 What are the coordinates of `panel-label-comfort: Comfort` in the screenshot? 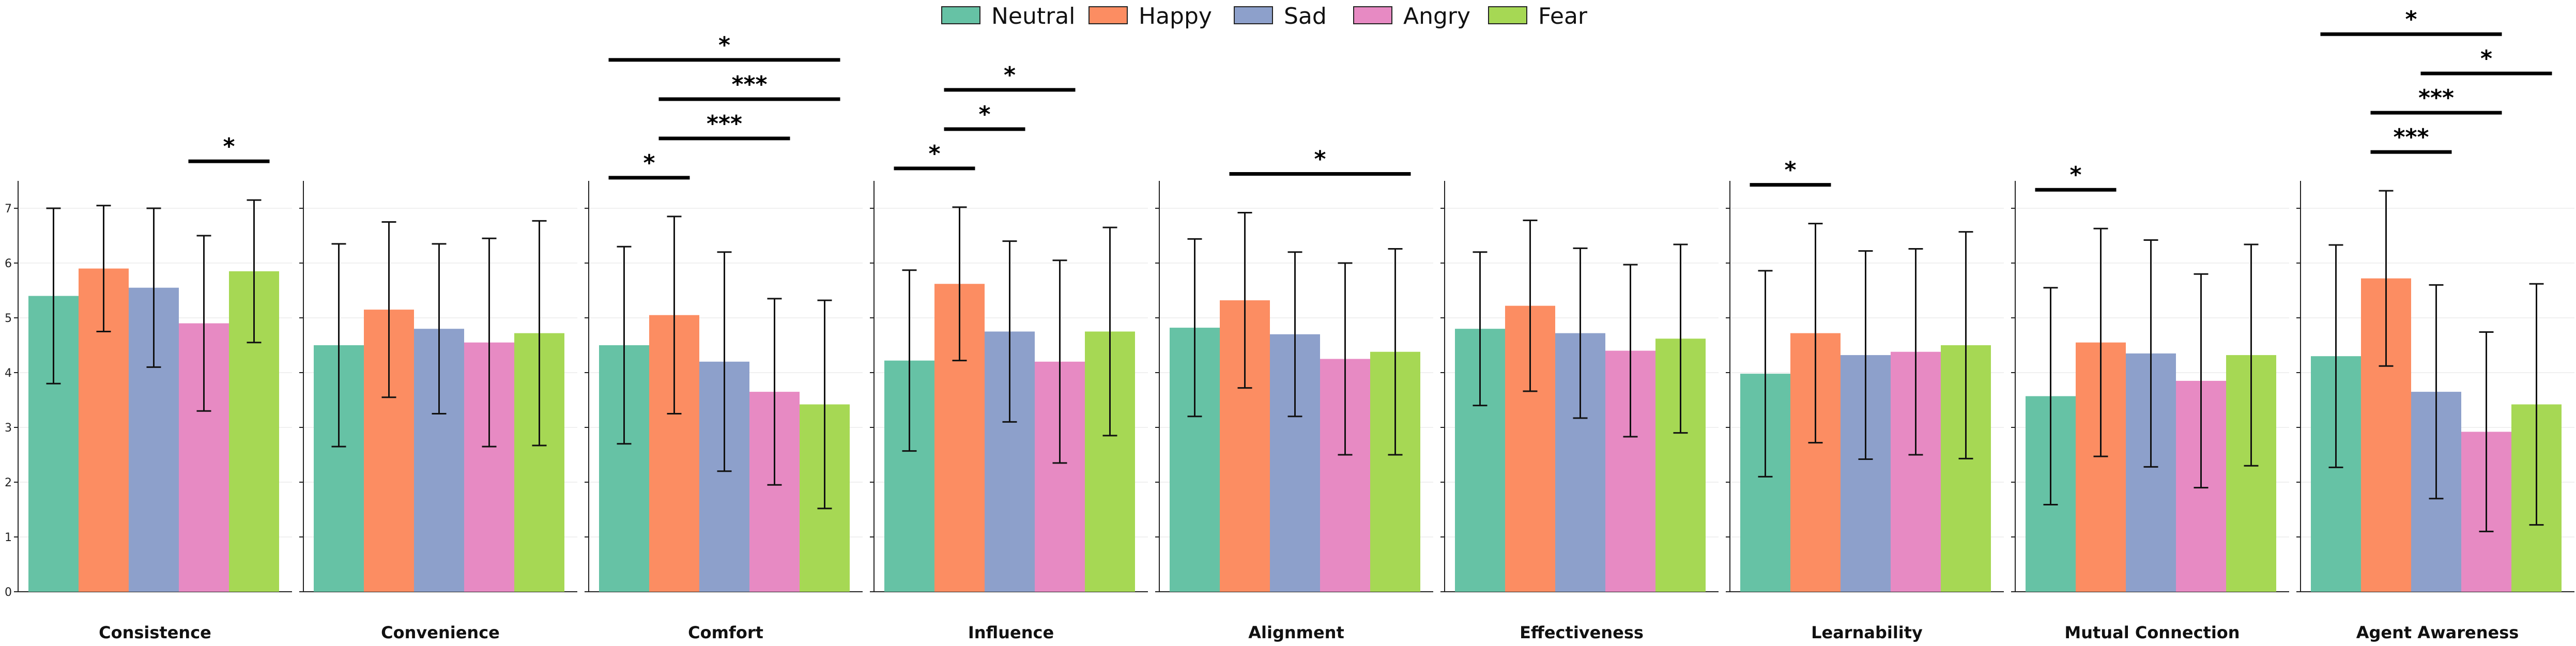 It's located at (725, 633).